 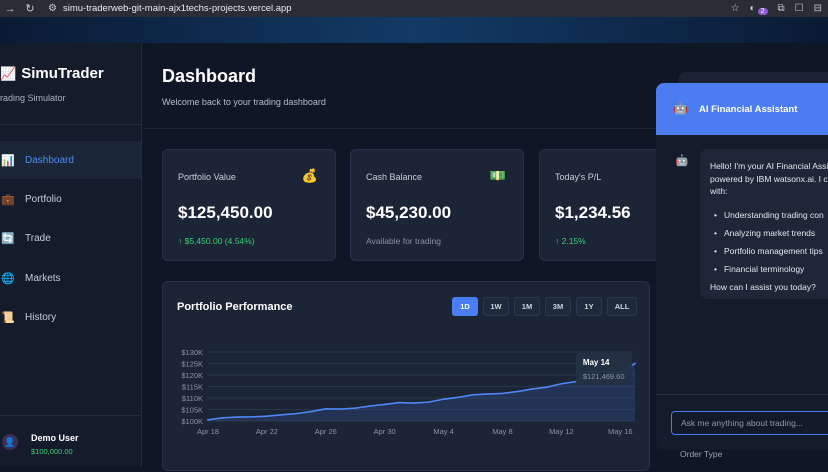 What do you see at coordinates (622, 306) in the screenshot?
I see `range-all-button: ALL` at bounding box center [622, 306].